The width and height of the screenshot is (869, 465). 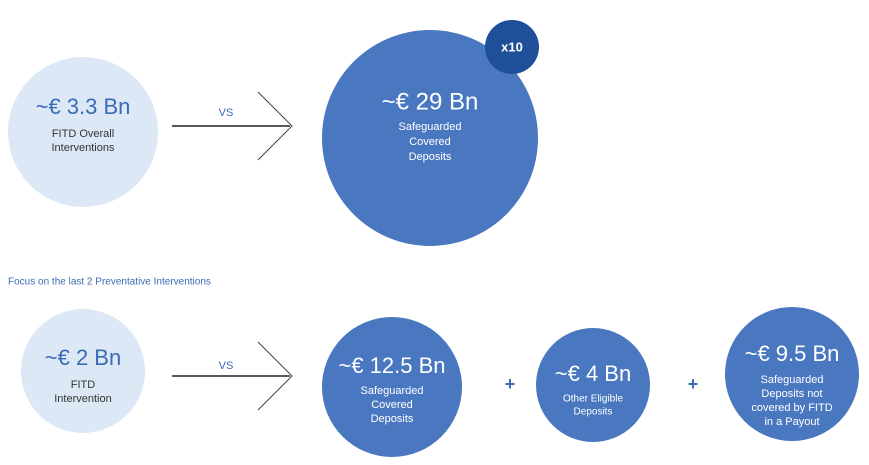 I want to click on caption: Intervention, so click(x=82, y=399).